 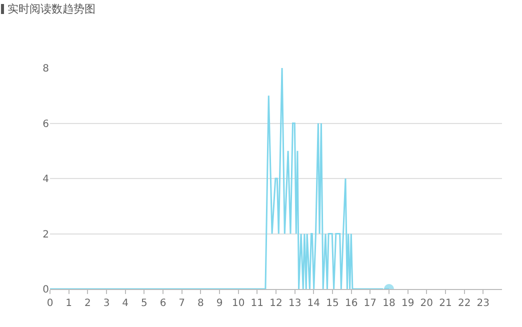 What do you see at coordinates (257, 303) in the screenshot?
I see `x-tick-label: 11` at bounding box center [257, 303].